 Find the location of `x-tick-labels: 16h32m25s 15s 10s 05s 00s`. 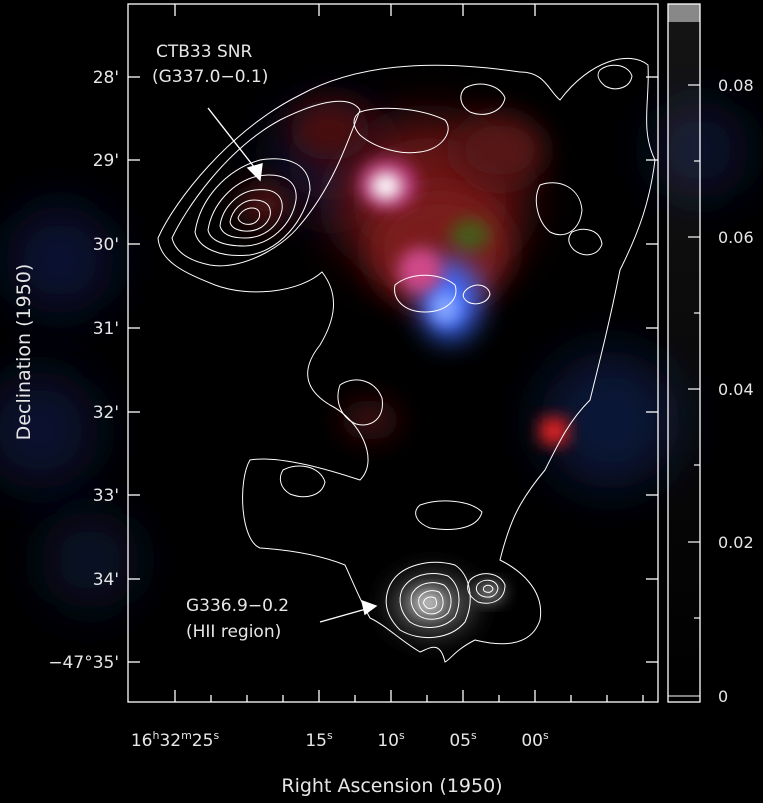

x-tick-labels: 16h32m25s 15s 10s 05s 00s is located at coordinates (340, 740).